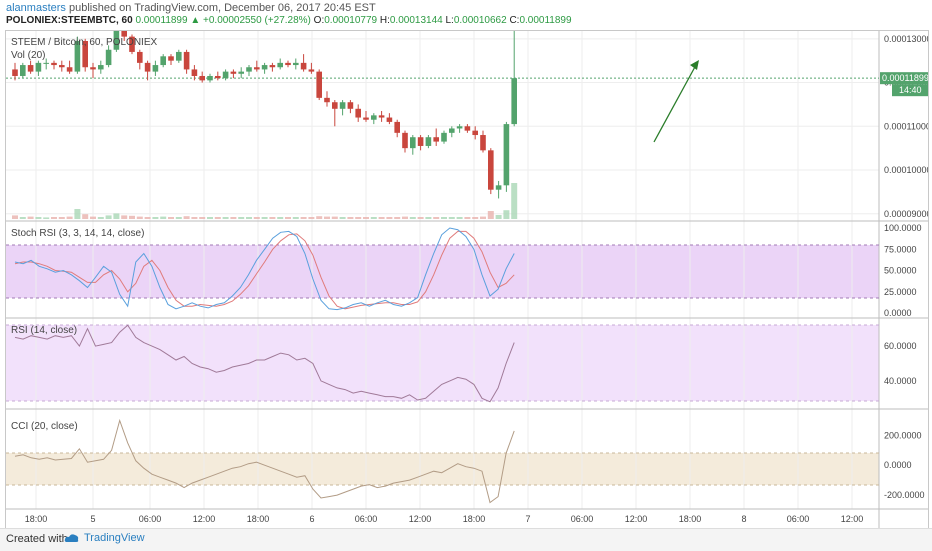  I want to click on open-label: O:, so click(319, 20).